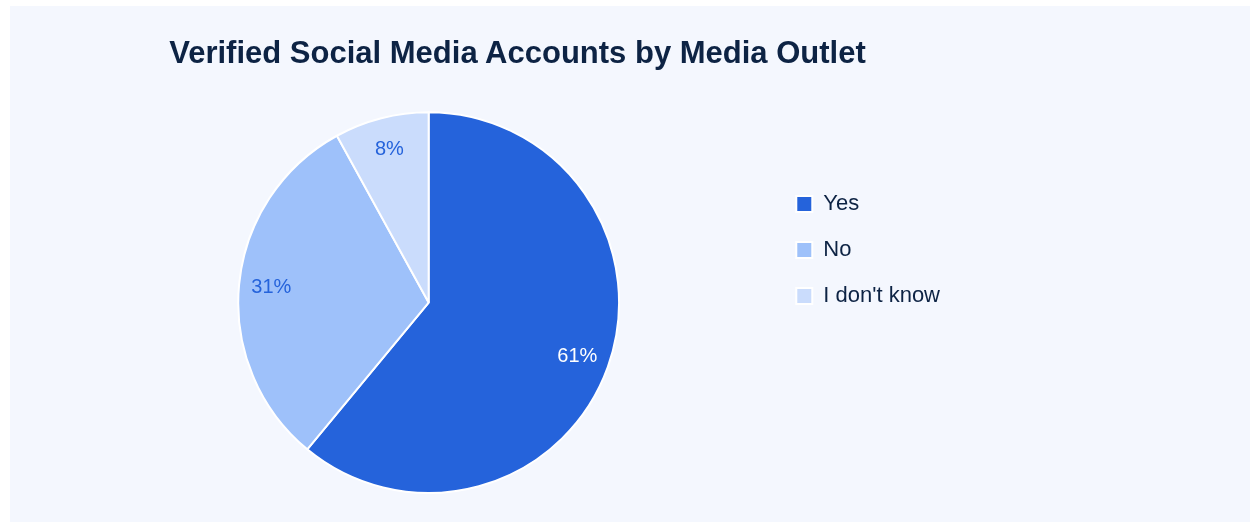 Image resolution: width=1254 pixels, height=525 pixels. What do you see at coordinates (882, 295) in the screenshot?
I see `legend-label: I don't know` at bounding box center [882, 295].